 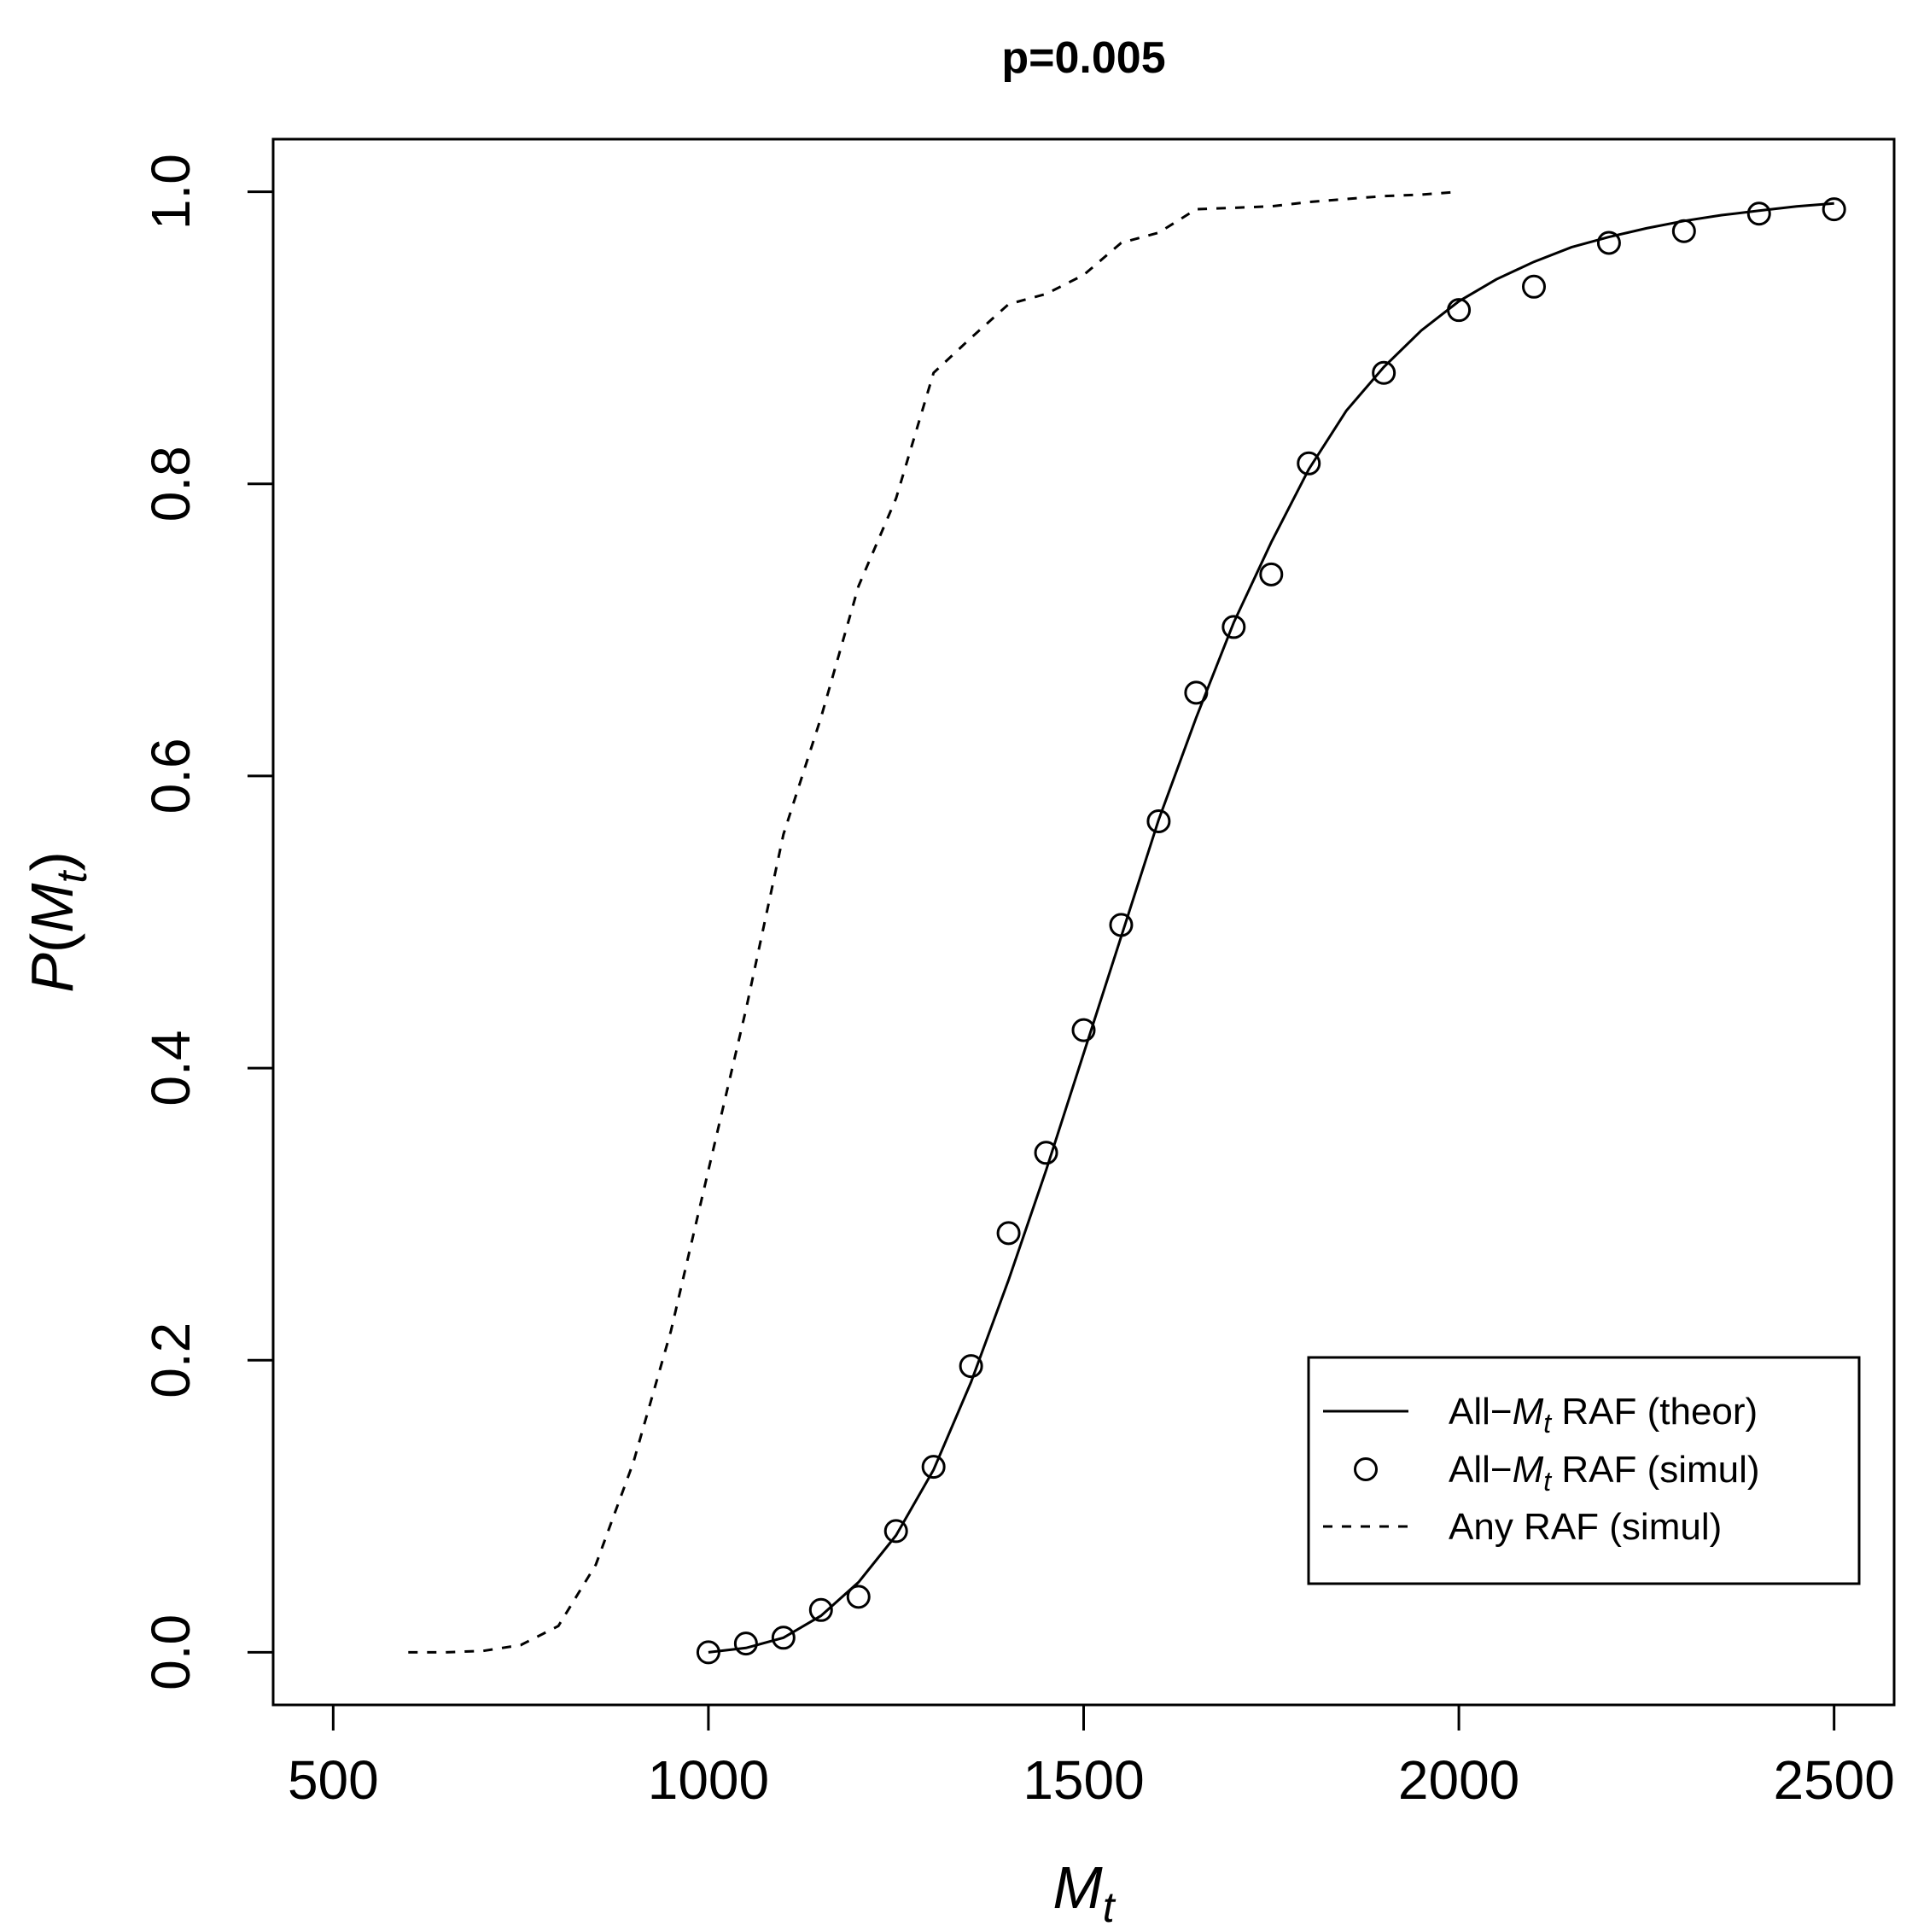 I want to click on chart-title: p=0.005, so click(x=1083, y=58).